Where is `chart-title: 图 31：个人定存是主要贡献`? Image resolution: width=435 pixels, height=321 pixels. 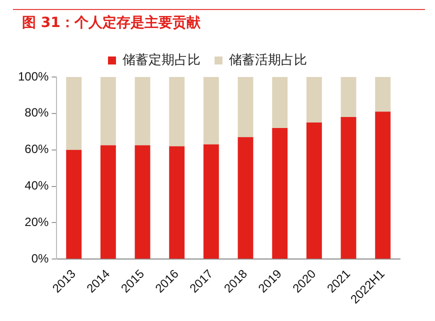 chart-title: 图 31：个人定存是主要贡献 is located at coordinates (111, 23).